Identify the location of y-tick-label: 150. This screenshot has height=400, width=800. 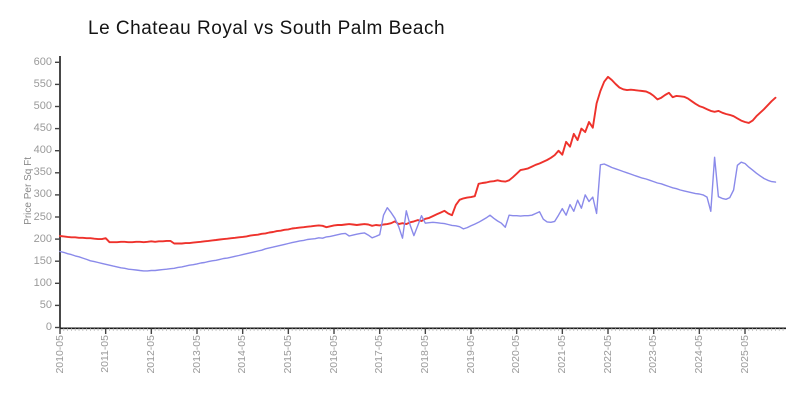
(42, 260).